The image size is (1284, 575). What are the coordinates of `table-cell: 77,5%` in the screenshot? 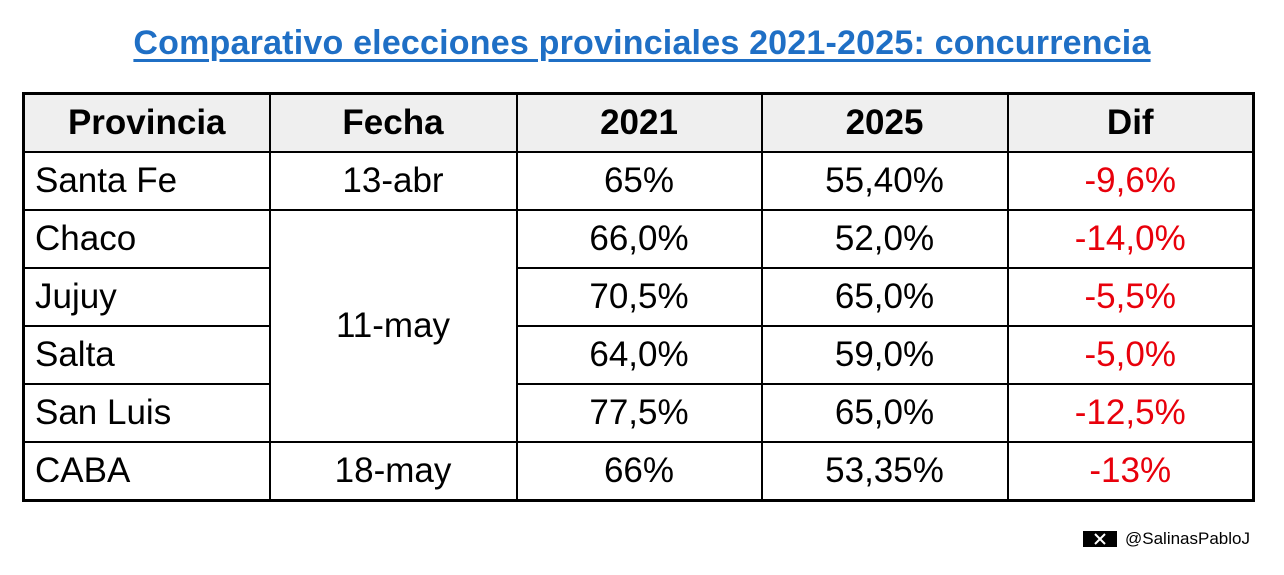 It's located at (639, 413).